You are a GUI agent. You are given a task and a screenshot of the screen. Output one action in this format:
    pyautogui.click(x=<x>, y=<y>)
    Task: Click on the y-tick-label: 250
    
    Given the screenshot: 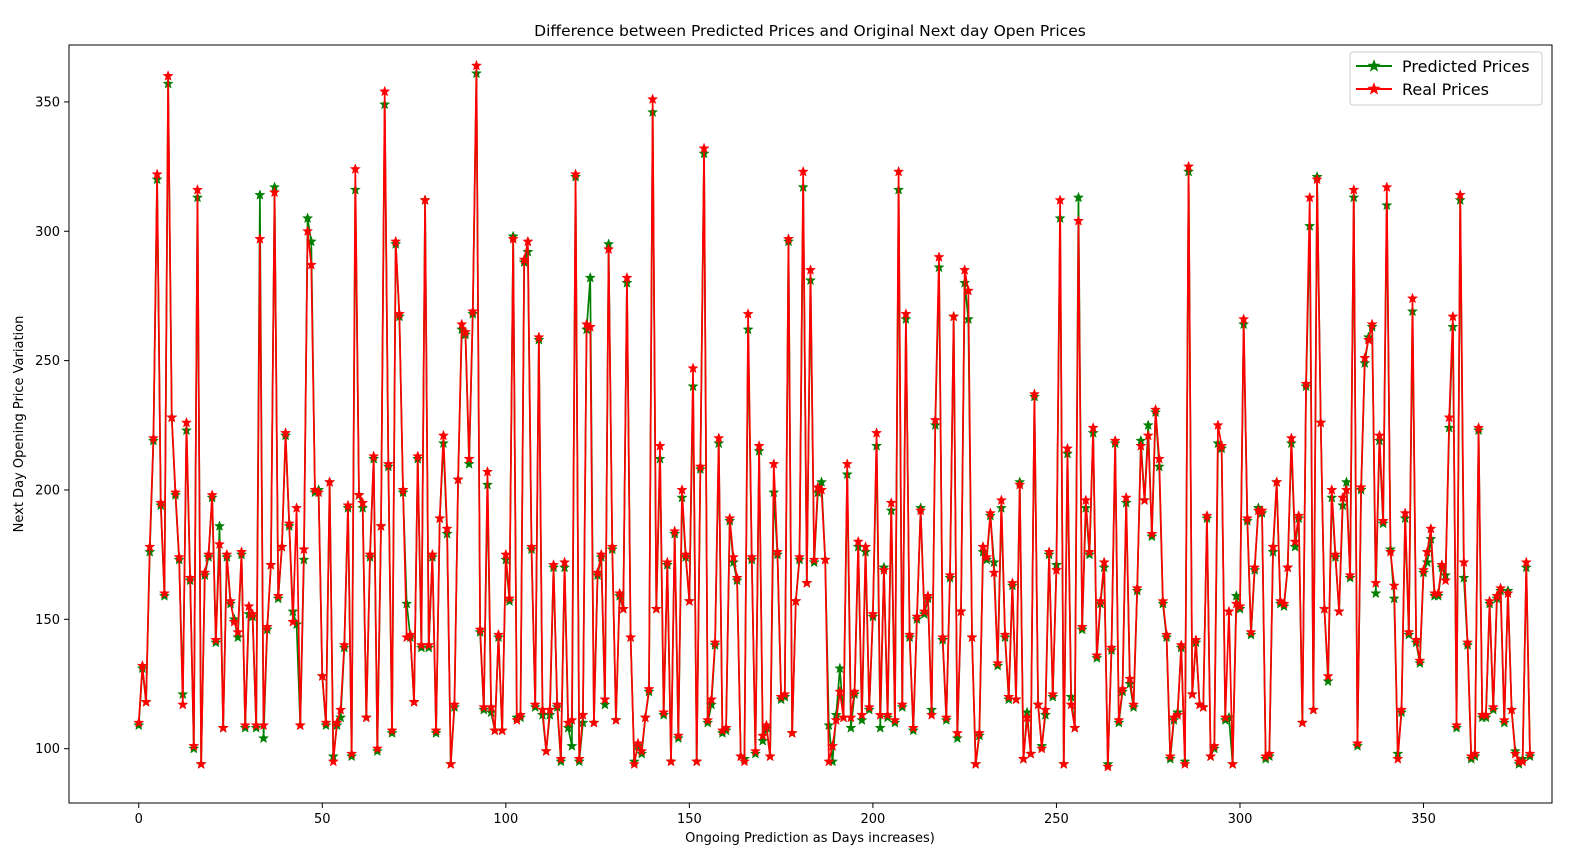 What is the action you would take?
    pyautogui.click(x=47, y=361)
    